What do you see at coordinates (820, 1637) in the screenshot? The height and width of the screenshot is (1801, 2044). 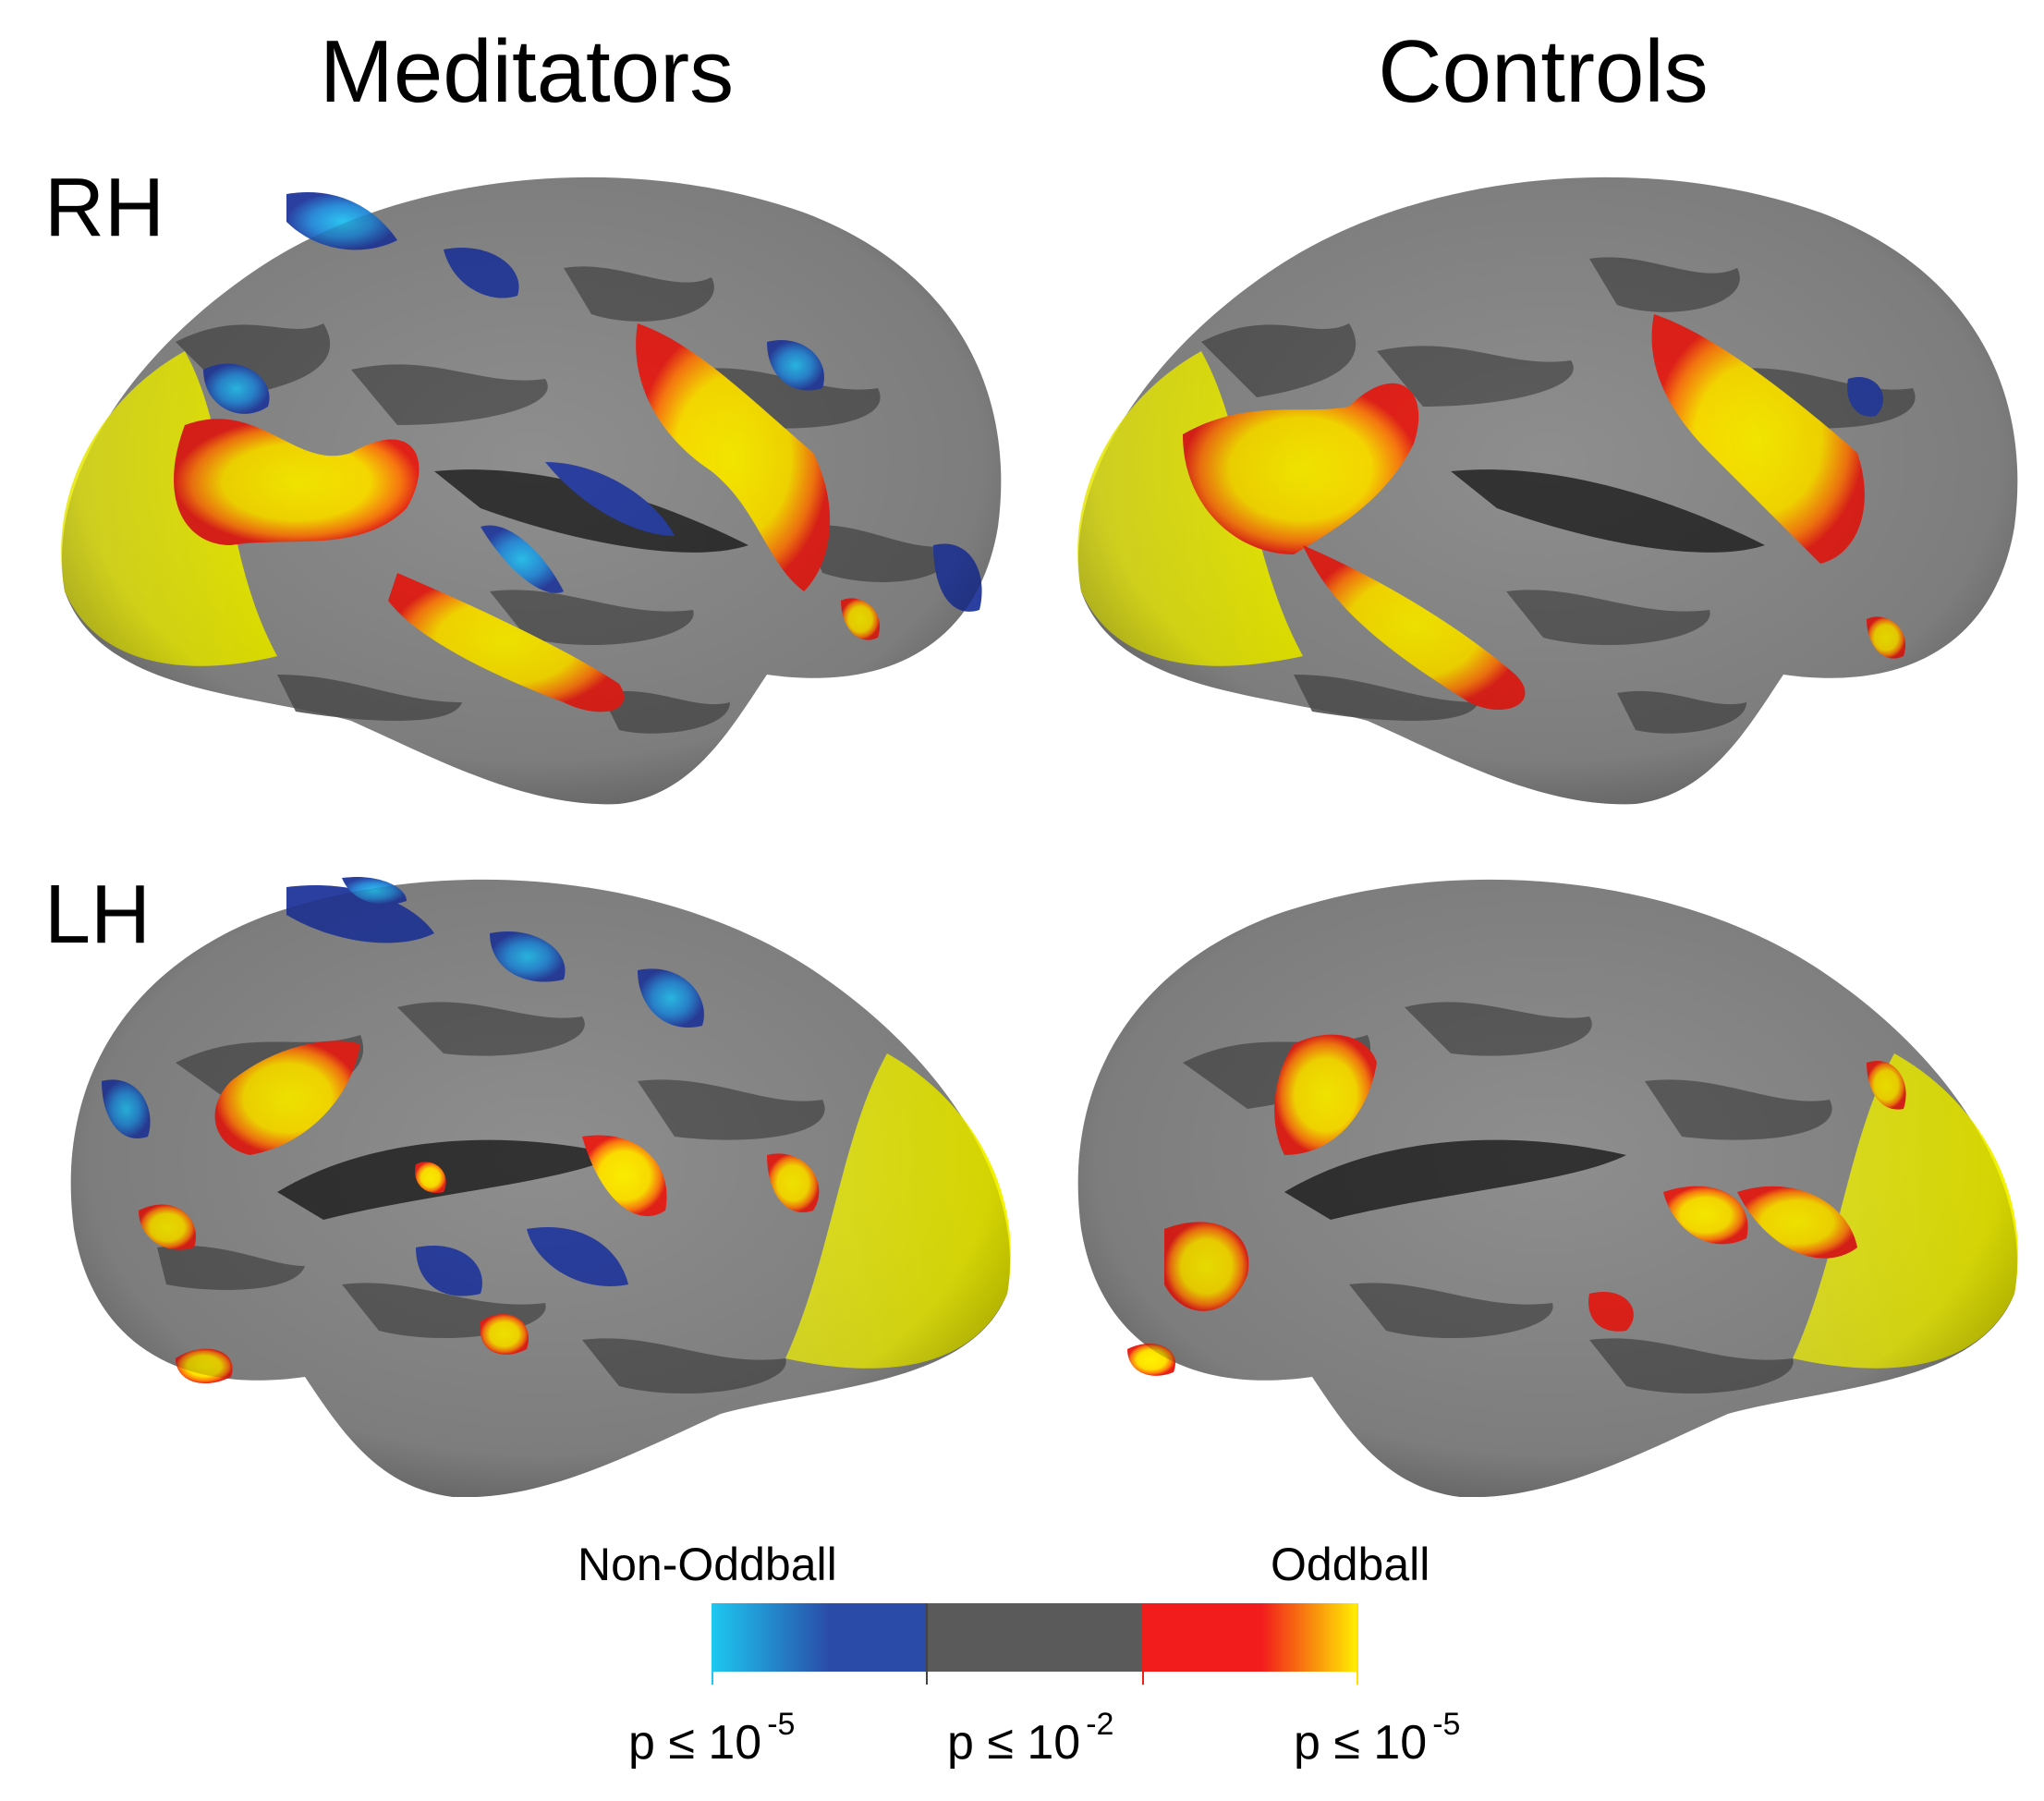 I see `colorbar-blue-segment` at bounding box center [820, 1637].